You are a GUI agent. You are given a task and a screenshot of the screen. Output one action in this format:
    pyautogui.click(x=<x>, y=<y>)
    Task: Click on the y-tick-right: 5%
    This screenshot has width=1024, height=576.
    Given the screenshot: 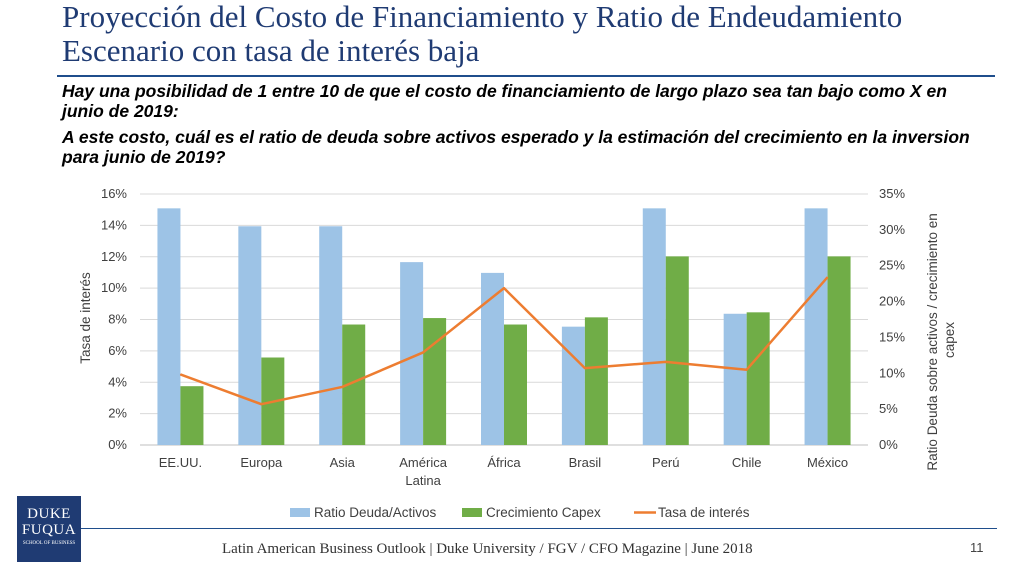 What is the action you would take?
    pyautogui.click(x=888, y=408)
    